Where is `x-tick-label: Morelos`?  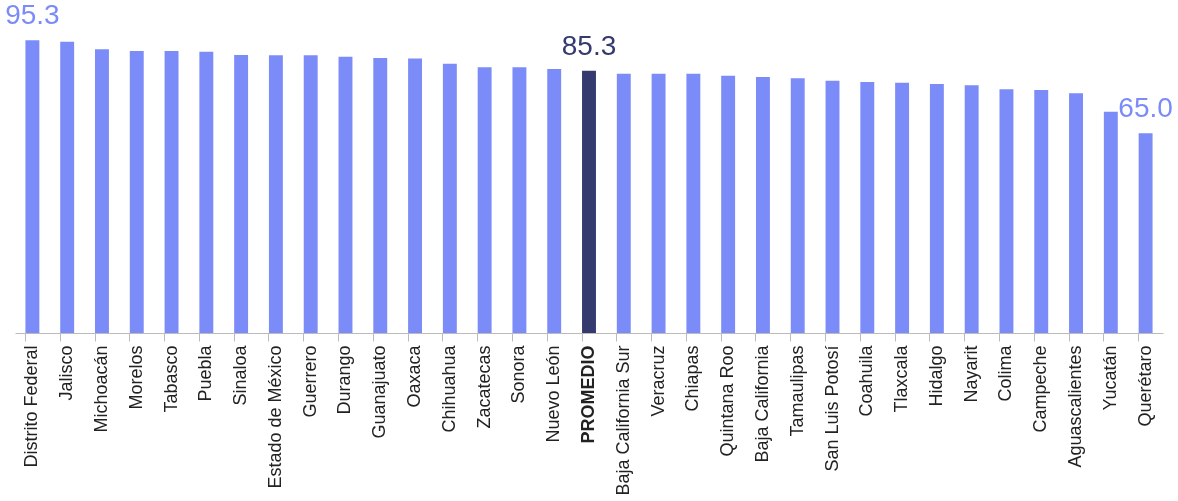
x-tick-label: Morelos is located at coordinates (135, 377).